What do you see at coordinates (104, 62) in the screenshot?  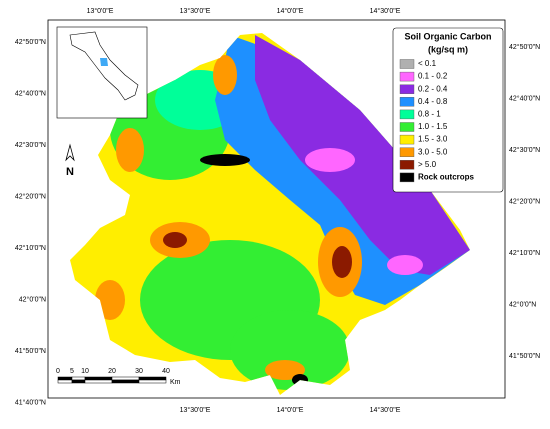 I see `inset-region` at bounding box center [104, 62].